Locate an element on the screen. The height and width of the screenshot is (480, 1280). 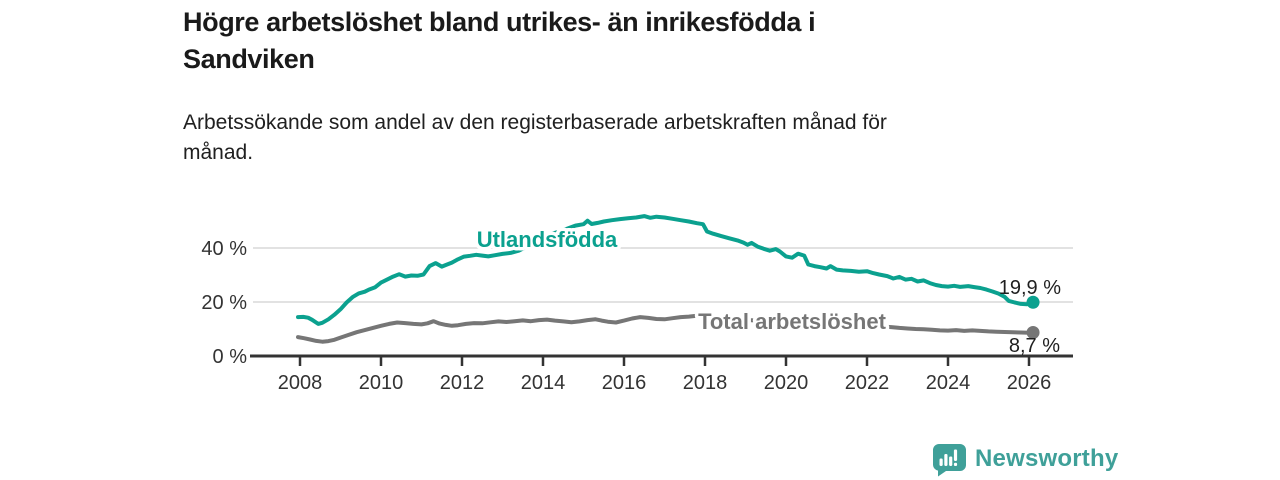
x-tick-label: 2024 is located at coordinates (948, 383).